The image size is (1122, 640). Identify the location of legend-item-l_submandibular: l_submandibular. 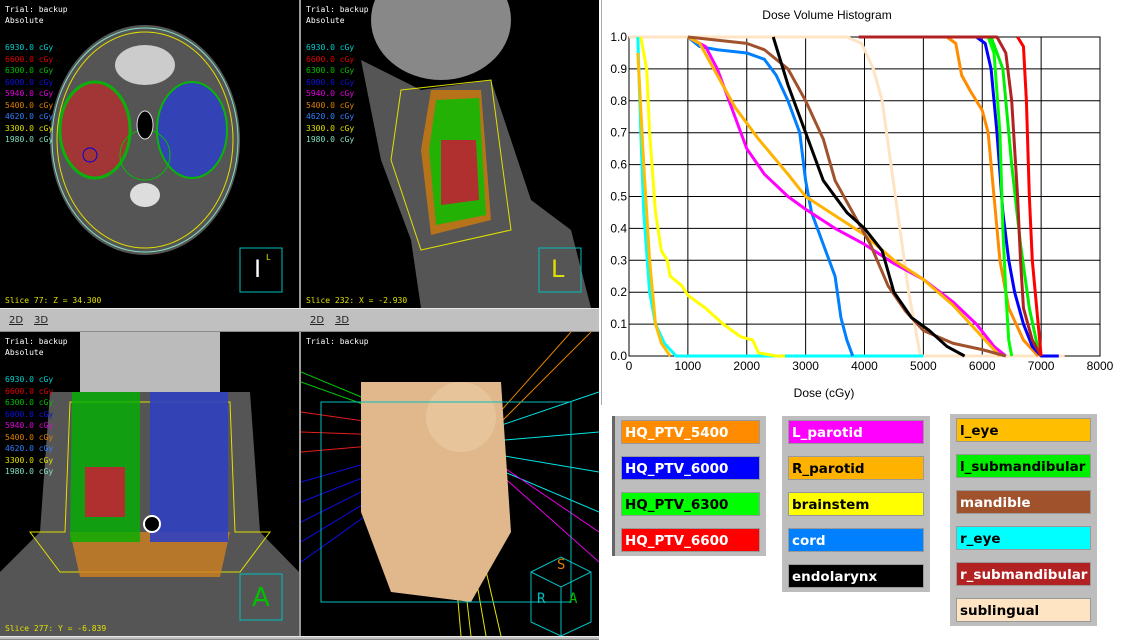
(1023, 466).